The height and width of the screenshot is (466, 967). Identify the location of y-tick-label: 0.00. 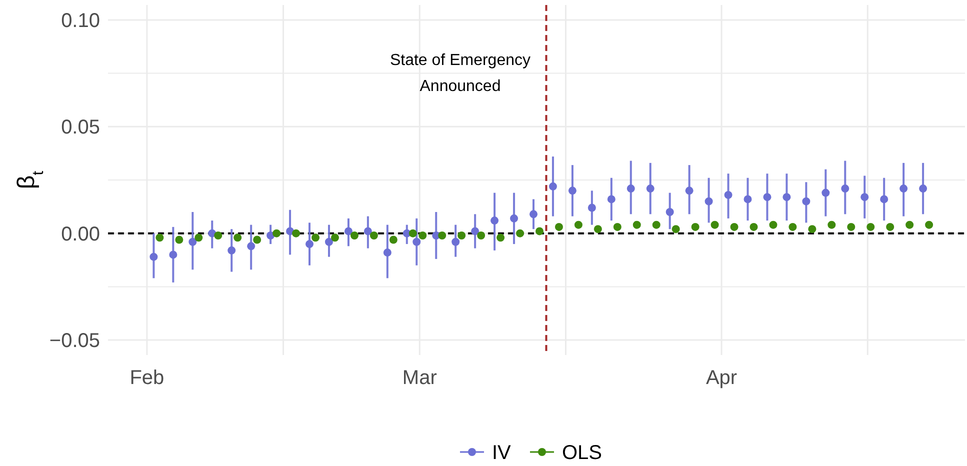
(80, 234).